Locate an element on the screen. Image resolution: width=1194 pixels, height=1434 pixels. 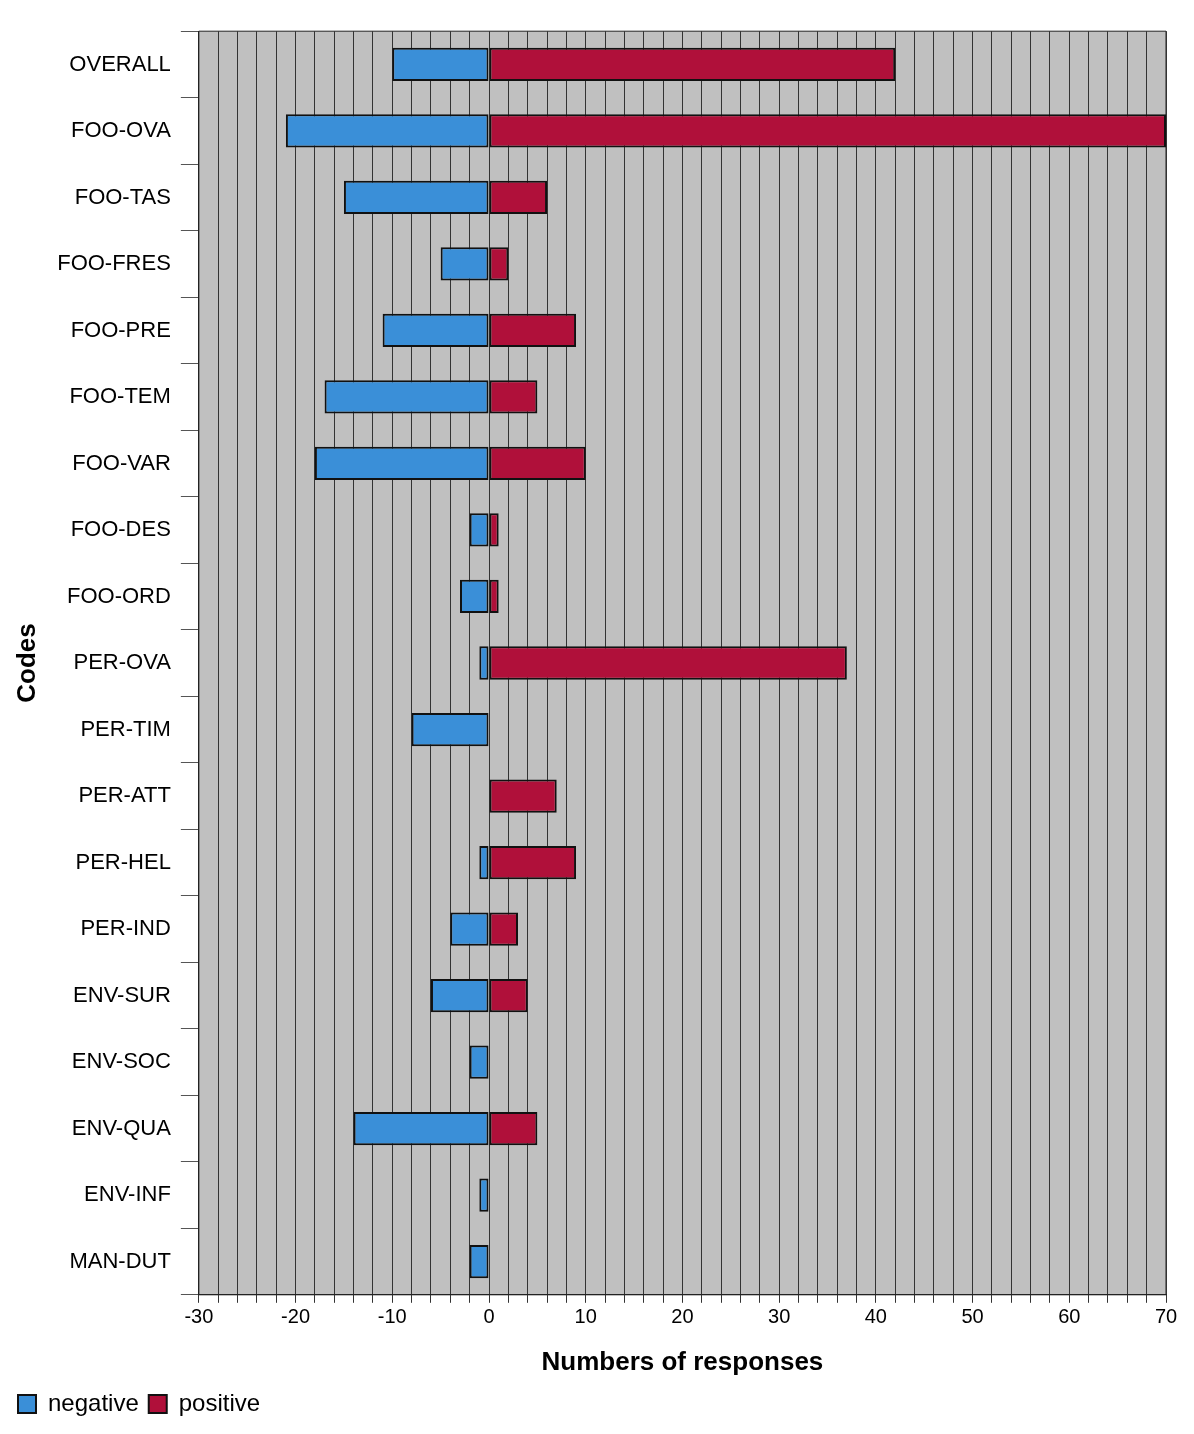
x-tick-label: 70 is located at coordinates (1166, 1316).